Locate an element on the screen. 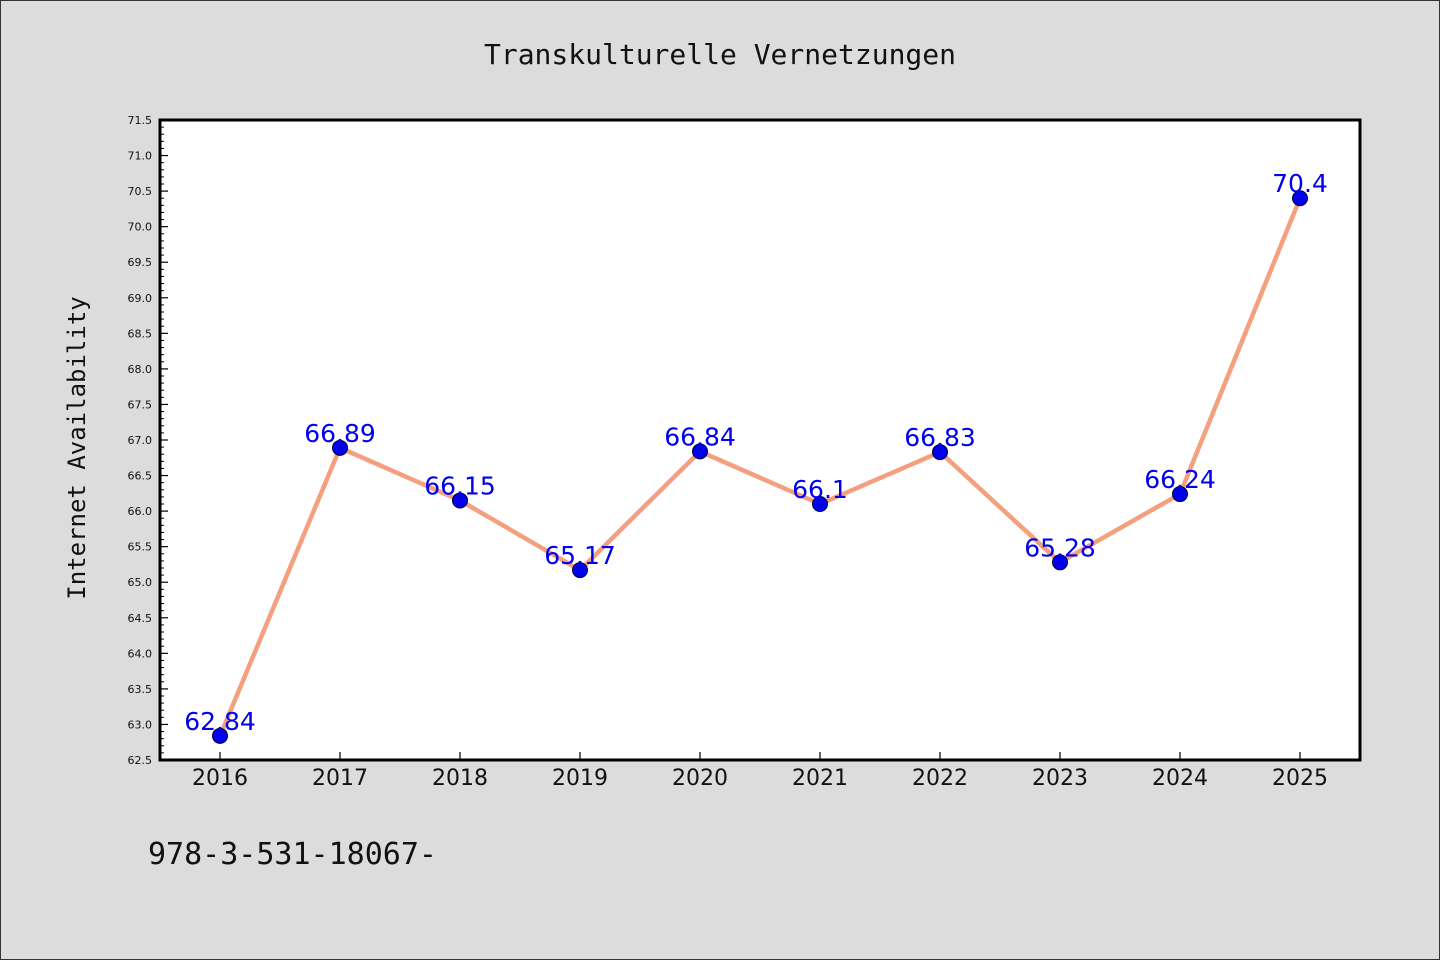 The height and width of the screenshot is (960, 1440). data-label: 65.28 is located at coordinates (1060, 547).